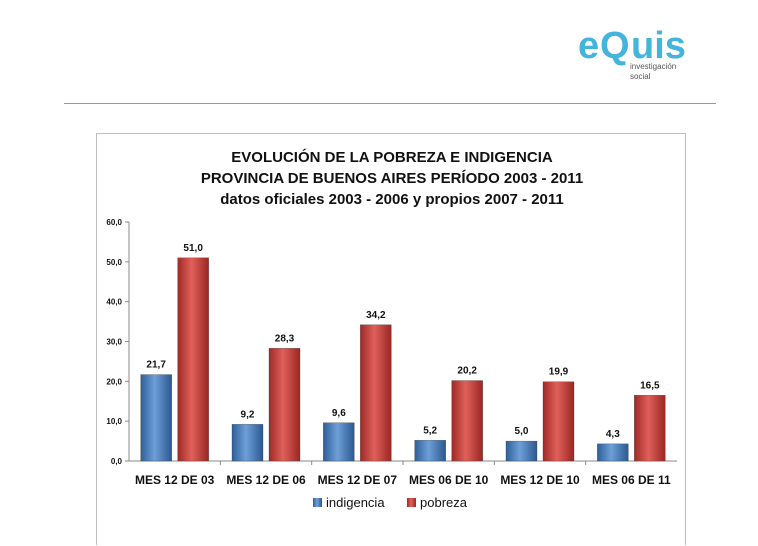 The height and width of the screenshot is (546, 758). I want to click on data-label-pobreza: 51,0, so click(193, 248).